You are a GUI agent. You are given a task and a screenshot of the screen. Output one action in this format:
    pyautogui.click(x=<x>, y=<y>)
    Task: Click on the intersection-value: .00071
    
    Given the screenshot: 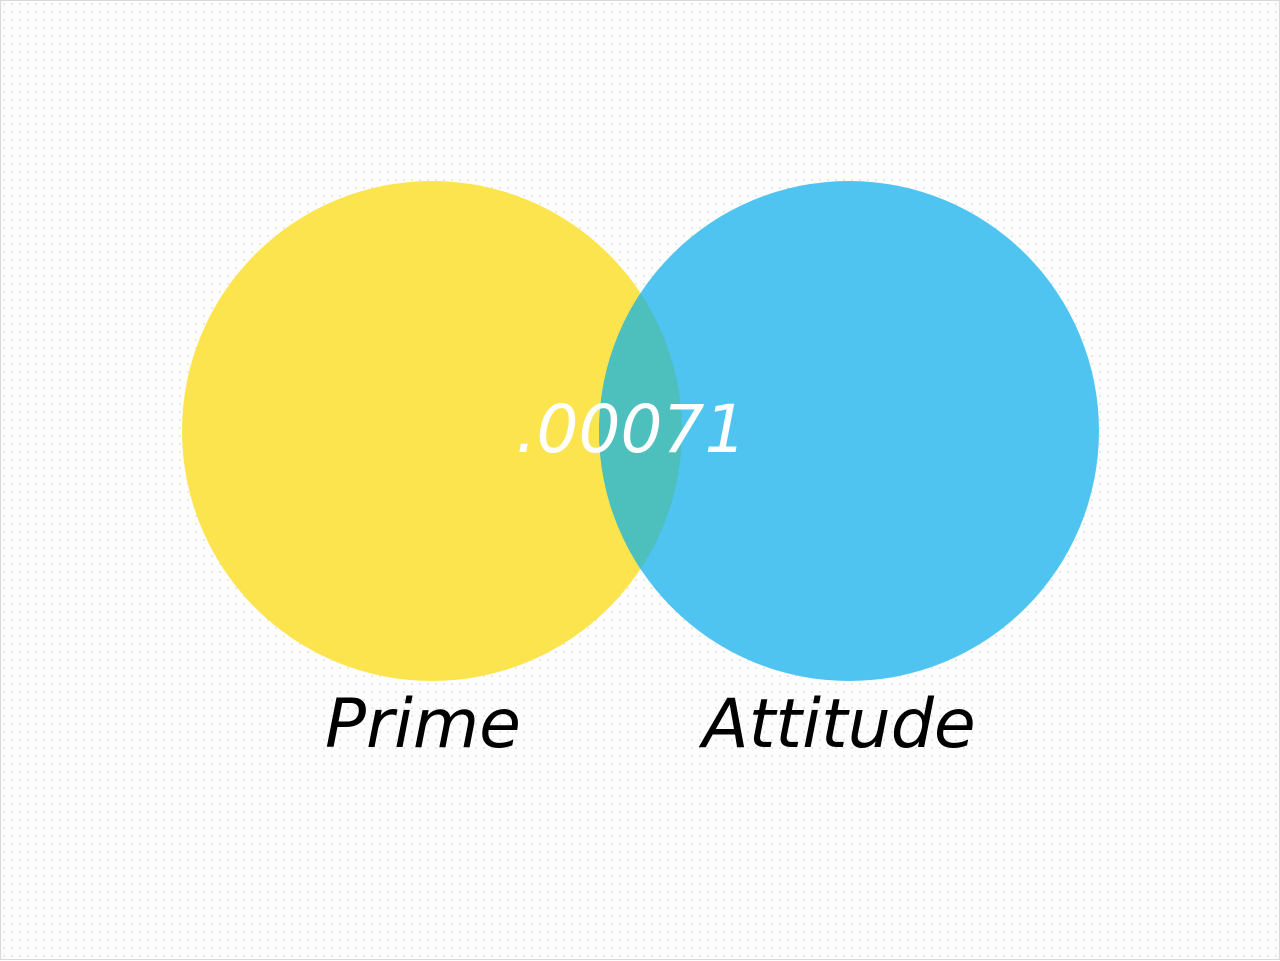 What is the action you would take?
    pyautogui.click(x=631, y=429)
    